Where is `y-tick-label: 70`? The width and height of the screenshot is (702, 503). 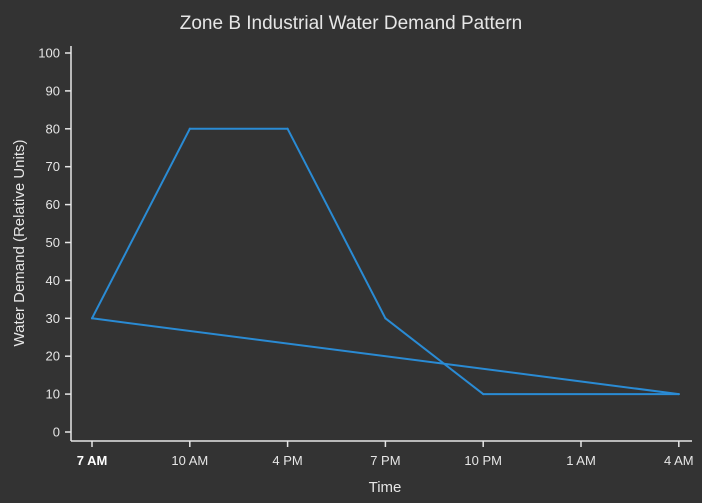 y-tick-label: 70 is located at coordinates (53, 166).